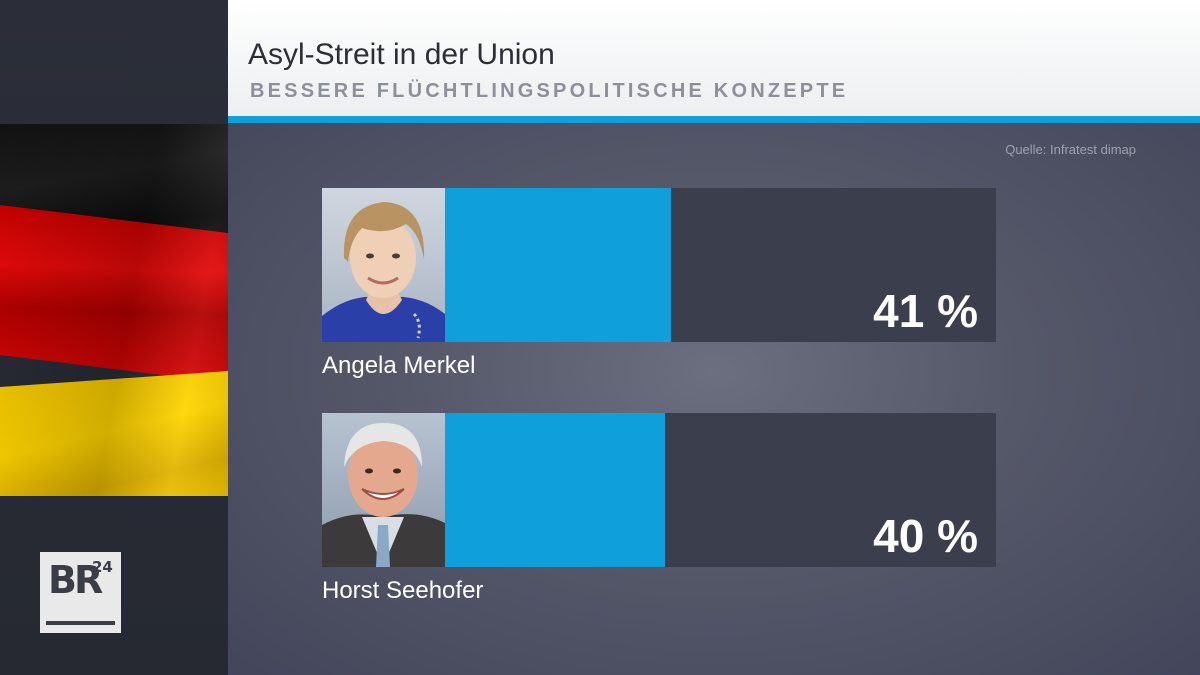  I want to click on merkel-value-label: 41 %, so click(925, 311).